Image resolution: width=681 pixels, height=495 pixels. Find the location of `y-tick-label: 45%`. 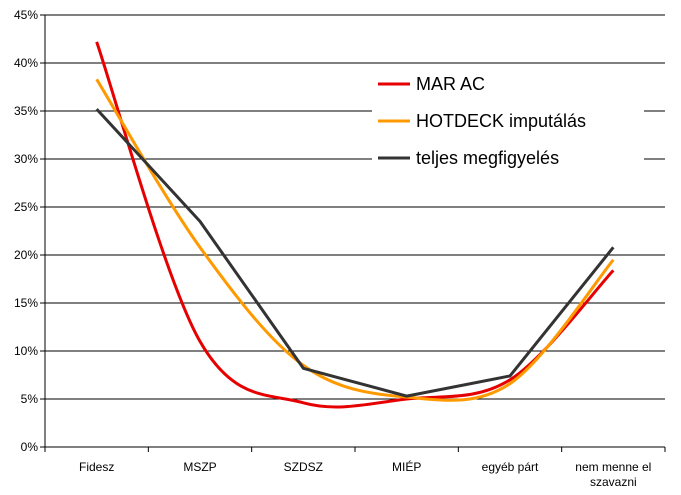

y-tick-label: 45% is located at coordinates (26, 15).